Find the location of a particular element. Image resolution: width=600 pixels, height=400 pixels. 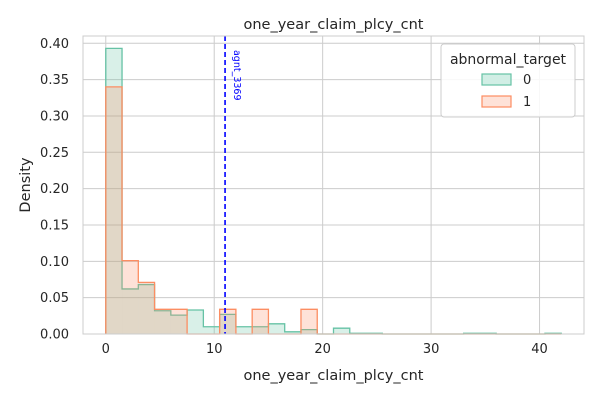

legend-label-0: 0 is located at coordinates (527, 80).